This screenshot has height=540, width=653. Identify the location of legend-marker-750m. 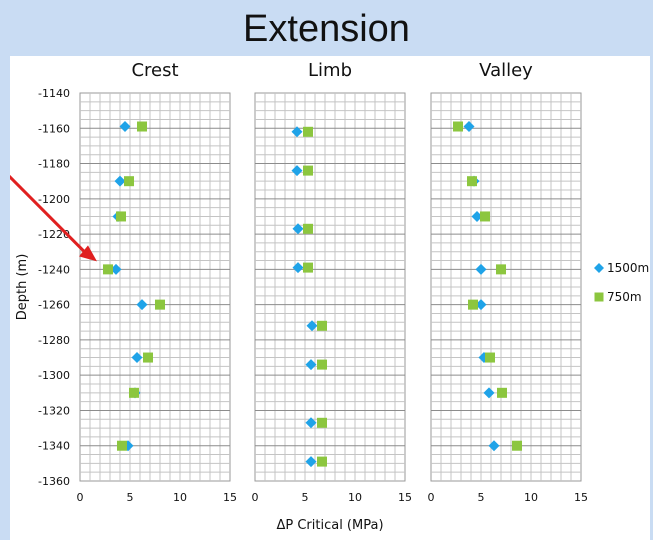
(599, 297).